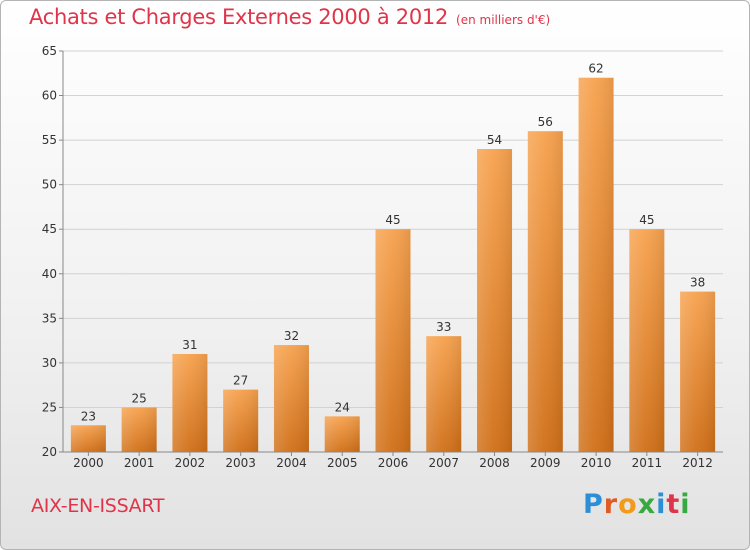 This screenshot has height=550, width=750. I want to click on y-tick-label: 45, so click(49, 229).